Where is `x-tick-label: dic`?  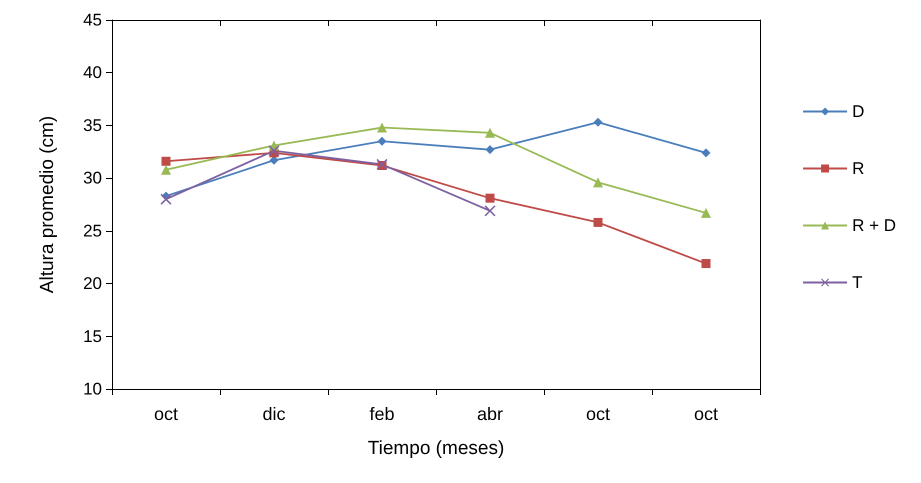
x-tick-label: dic is located at coordinates (274, 414).